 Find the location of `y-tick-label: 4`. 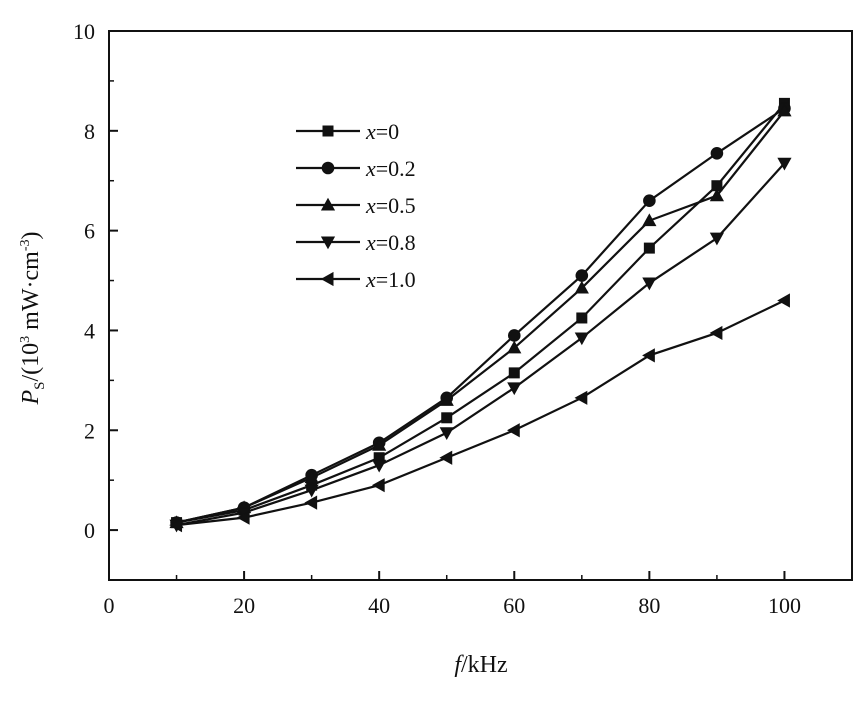

y-tick-label: 4 is located at coordinates (89, 330).